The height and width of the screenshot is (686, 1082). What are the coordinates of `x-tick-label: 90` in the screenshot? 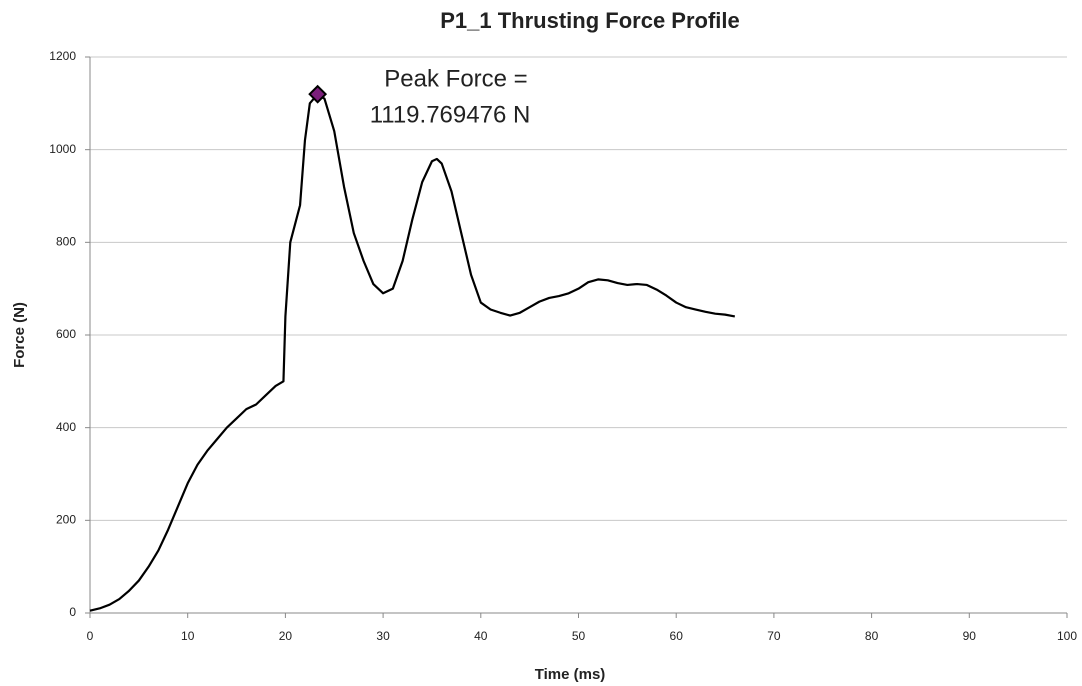 It's located at (970, 636).